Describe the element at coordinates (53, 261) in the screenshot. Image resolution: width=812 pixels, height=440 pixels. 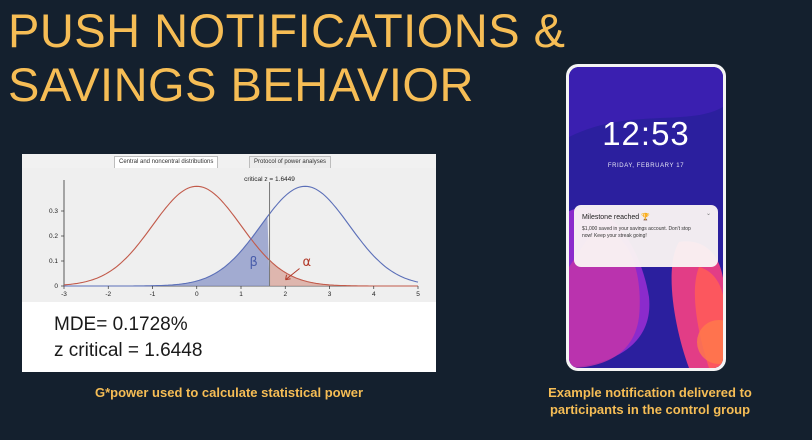
I see `y-tick-label: 0.1` at that location.